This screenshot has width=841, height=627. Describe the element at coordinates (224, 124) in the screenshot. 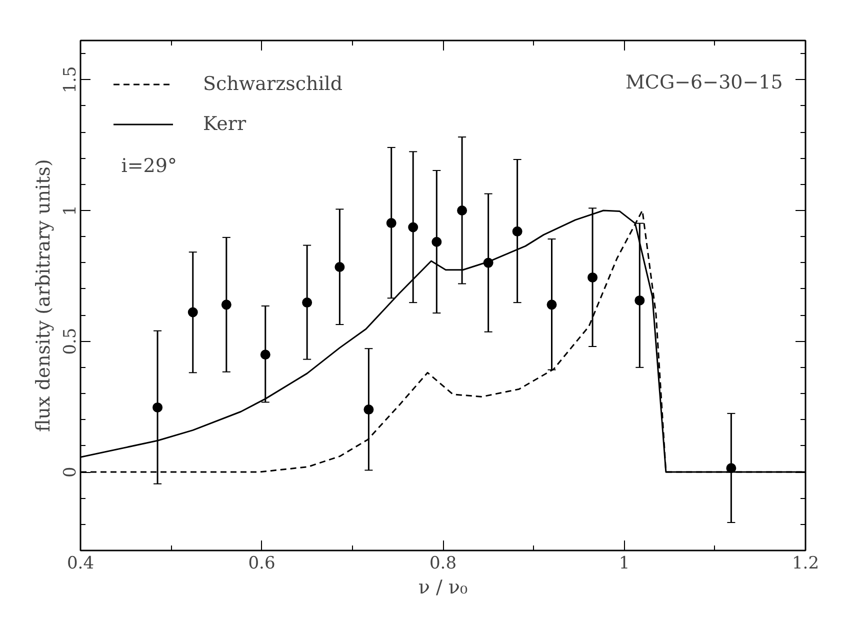

I see `legend-label: Kerr` at that location.